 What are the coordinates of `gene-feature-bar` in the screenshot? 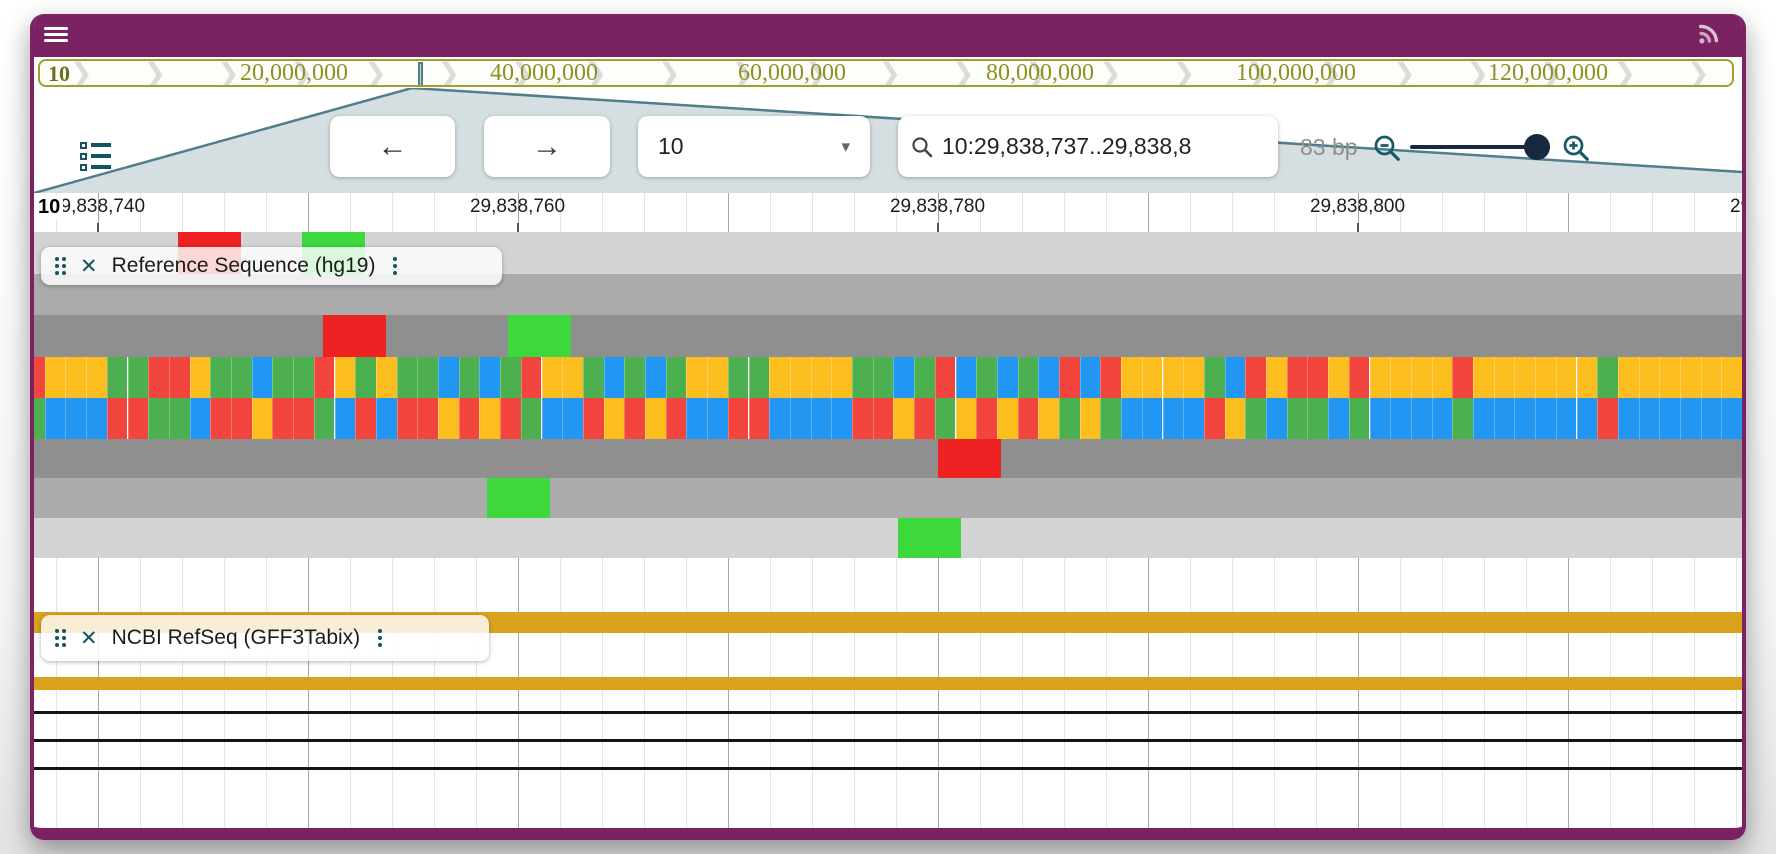 It's located at (888, 683).